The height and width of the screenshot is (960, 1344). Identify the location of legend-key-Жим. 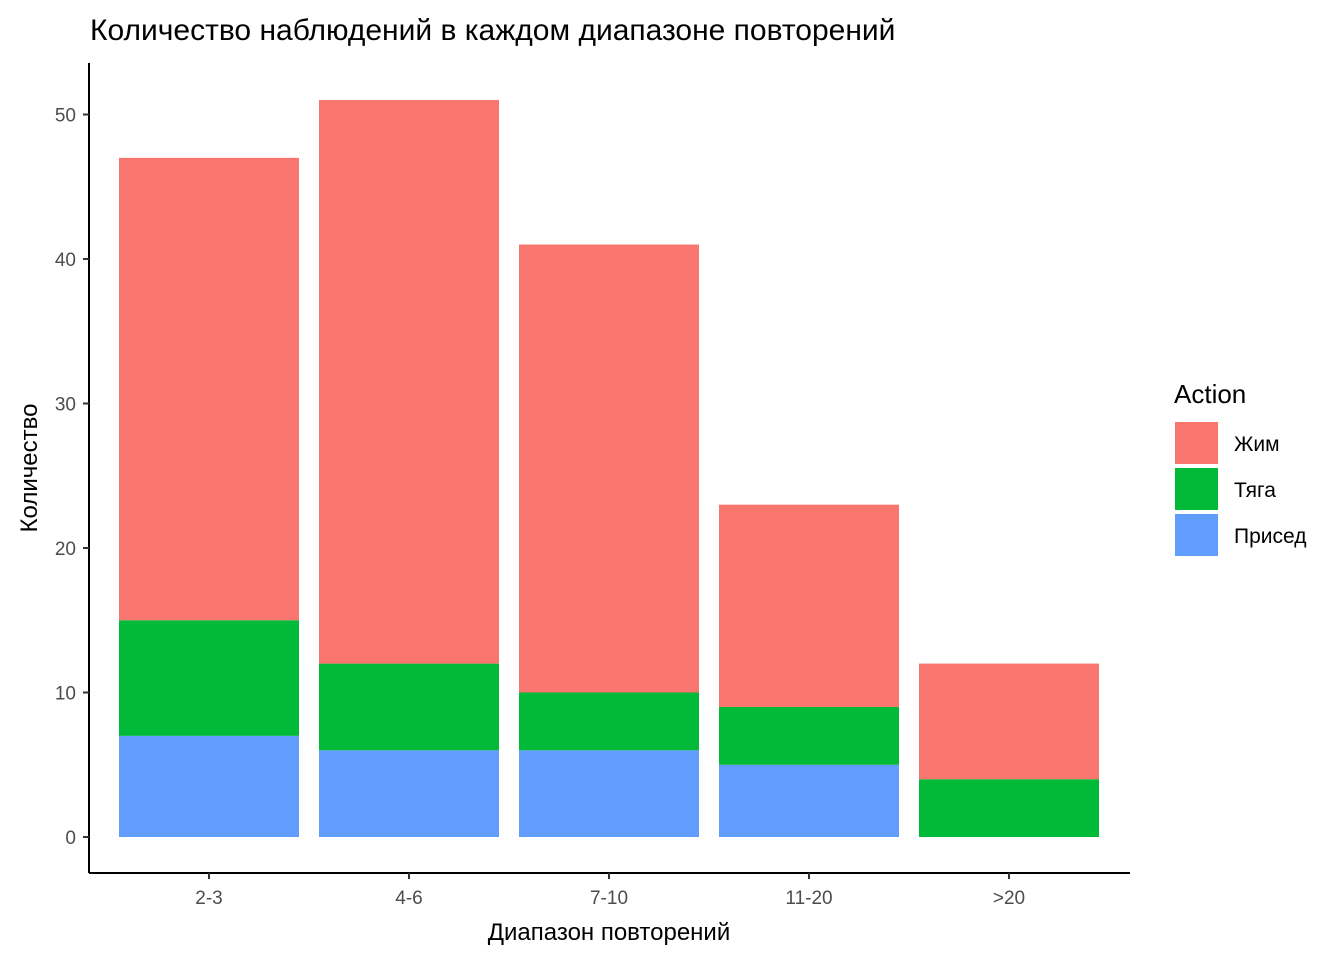
(1196, 443).